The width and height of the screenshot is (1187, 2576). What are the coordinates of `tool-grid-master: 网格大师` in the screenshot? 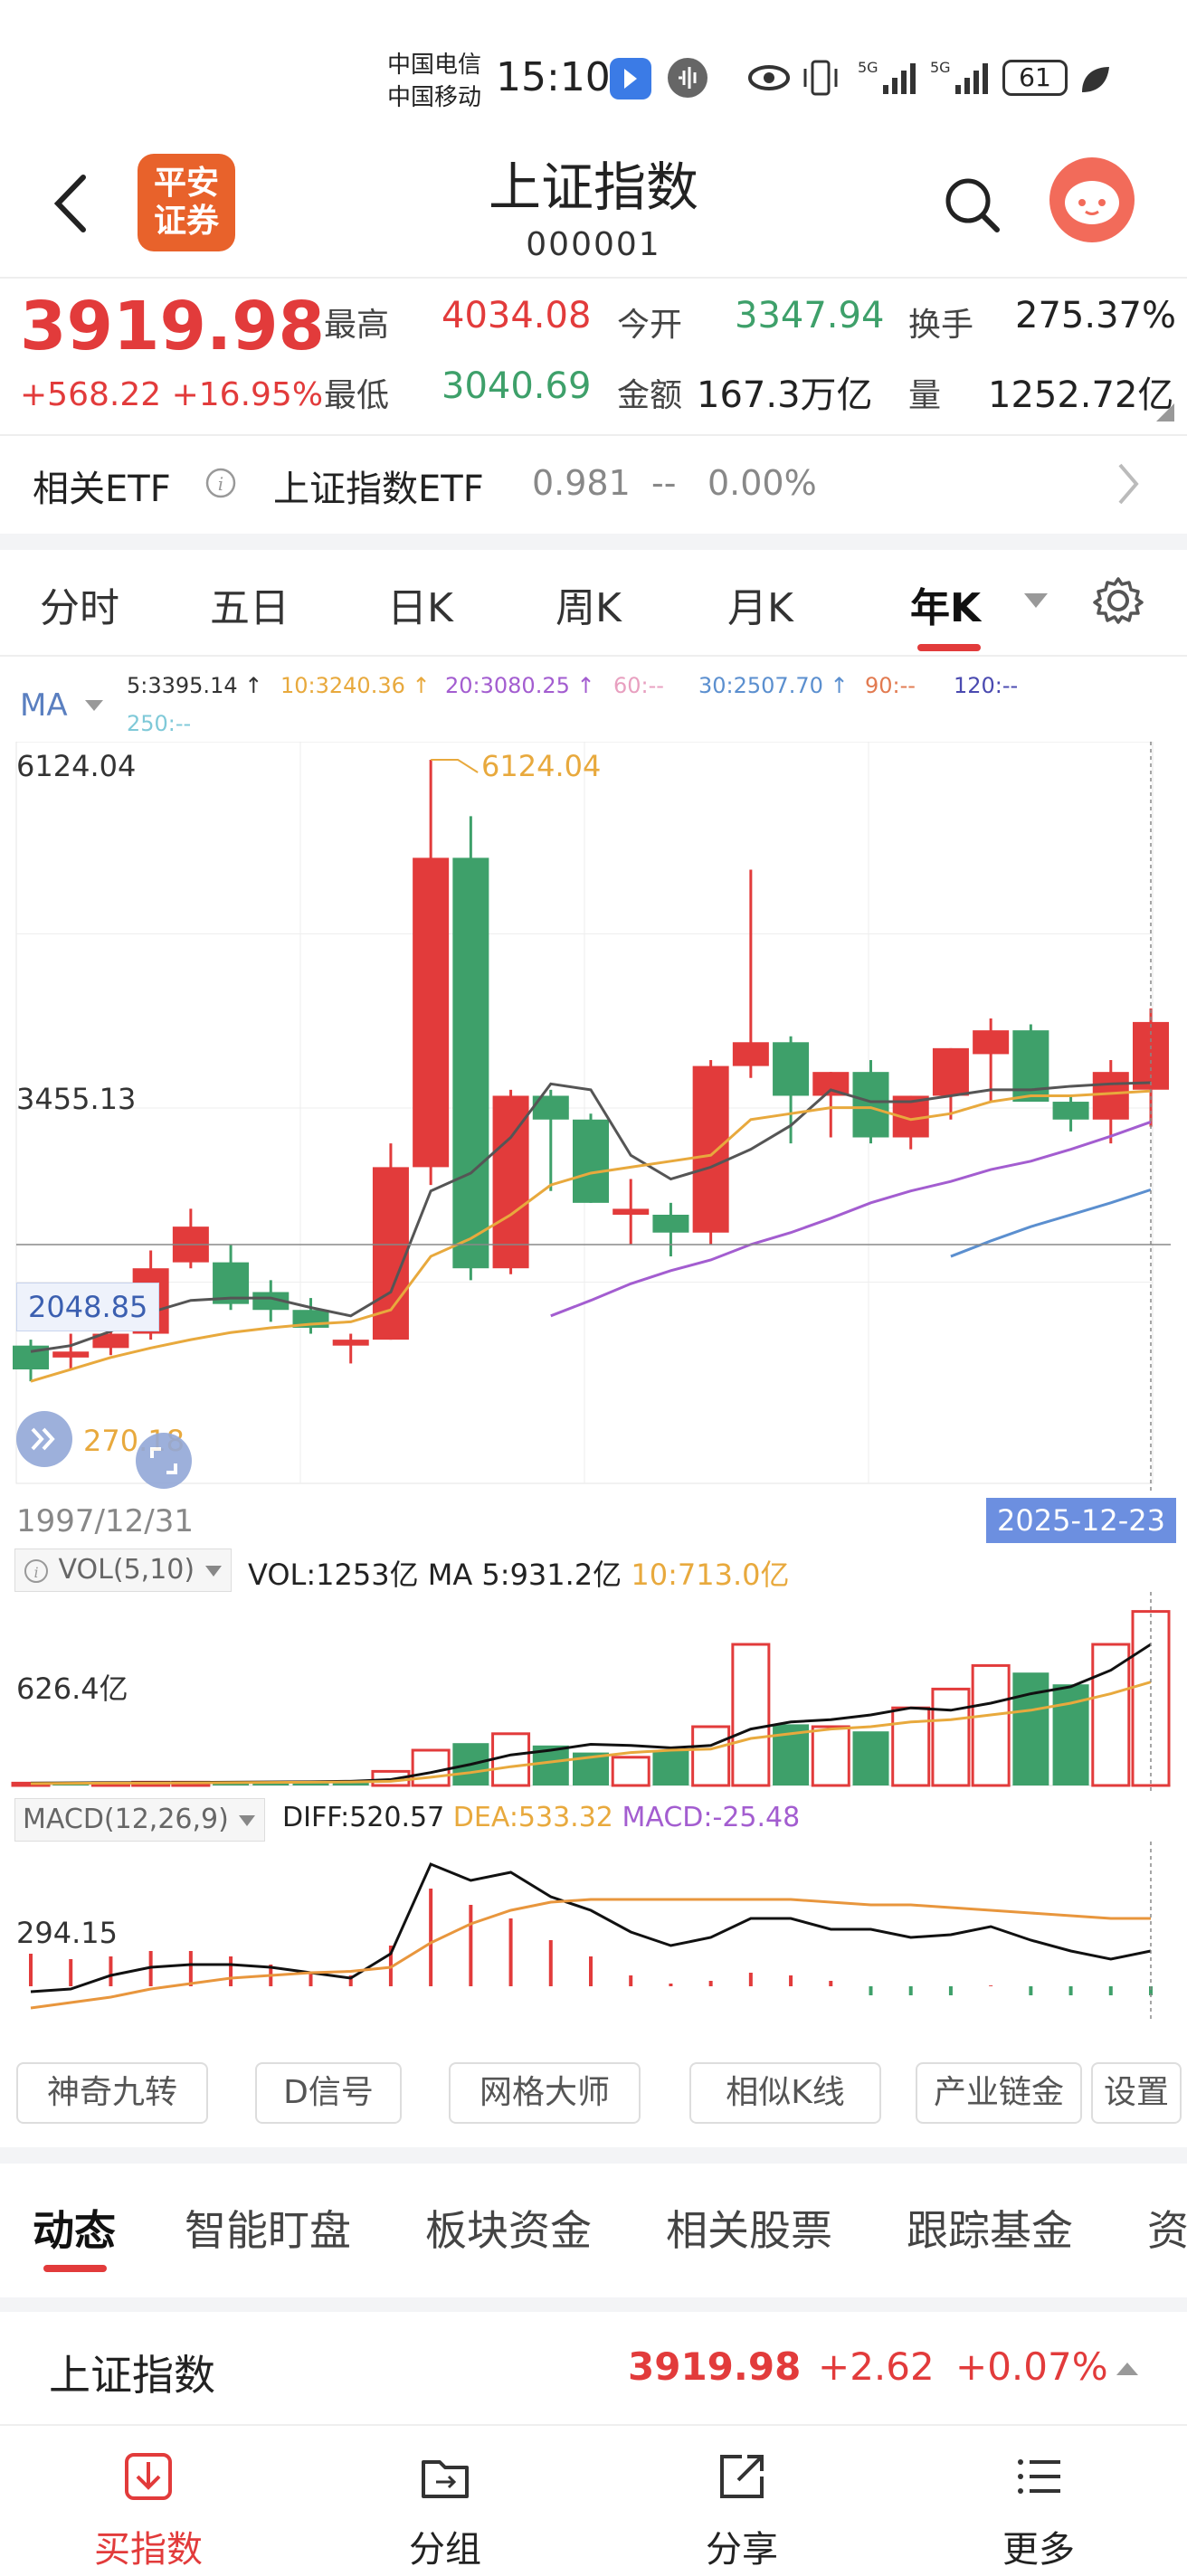 It's located at (545, 2093).